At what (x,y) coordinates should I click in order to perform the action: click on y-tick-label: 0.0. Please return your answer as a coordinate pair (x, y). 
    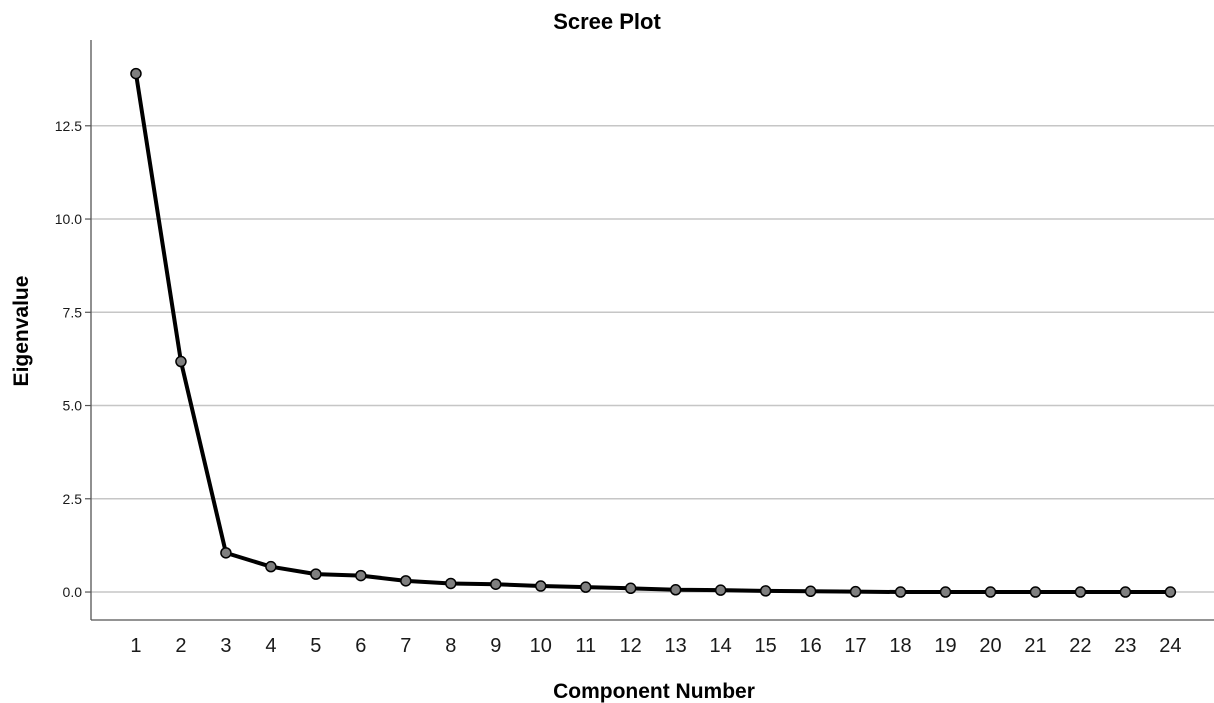
    Looking at the image, I should click on (73, 592).